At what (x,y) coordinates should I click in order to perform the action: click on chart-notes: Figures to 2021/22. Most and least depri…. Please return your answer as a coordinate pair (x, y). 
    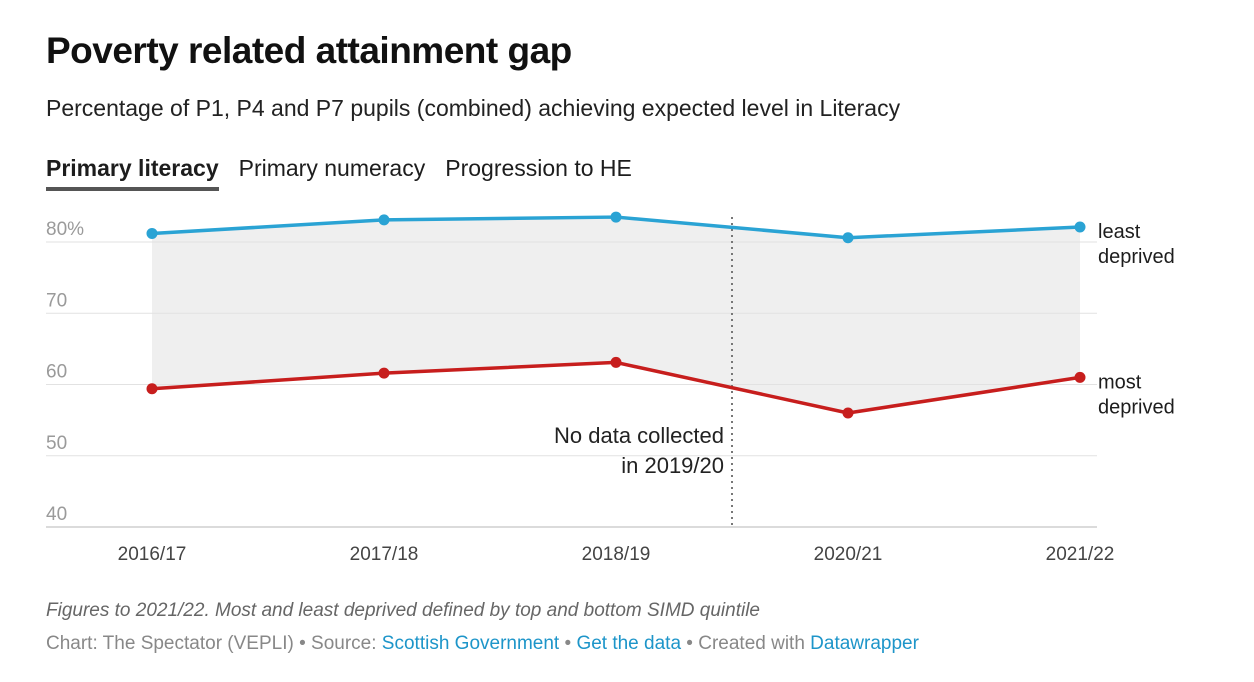
    Looking at the image, I should click on (403, 610).